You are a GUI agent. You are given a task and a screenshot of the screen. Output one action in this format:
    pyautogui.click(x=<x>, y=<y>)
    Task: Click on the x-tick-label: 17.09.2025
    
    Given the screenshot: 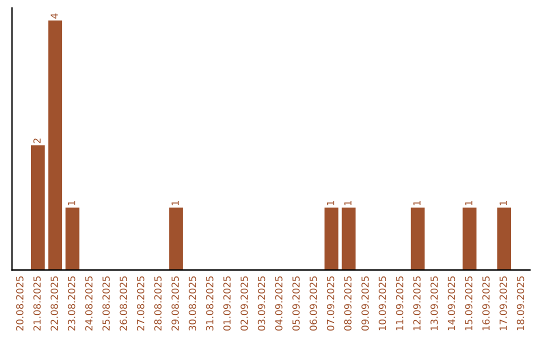 What is the action you would take?
    pyautogui.click(x=503, y=303)
    